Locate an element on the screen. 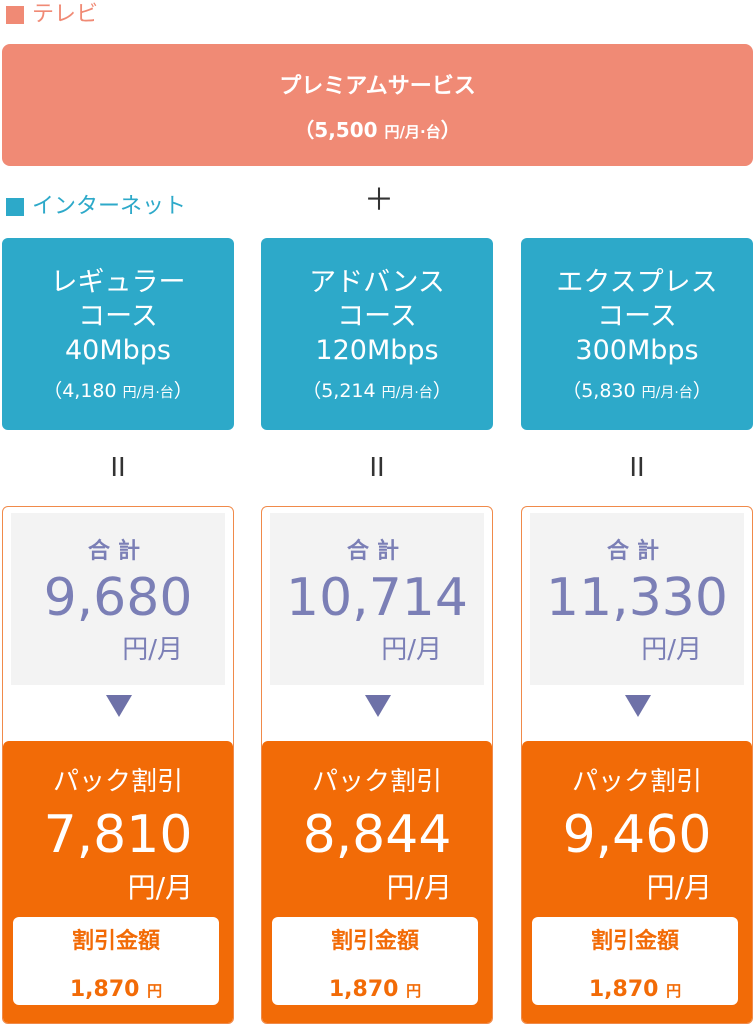 The height and width of the screenshot is (1024, 753). plan-speed: 120Mbps is located at coordinates (377, 350).